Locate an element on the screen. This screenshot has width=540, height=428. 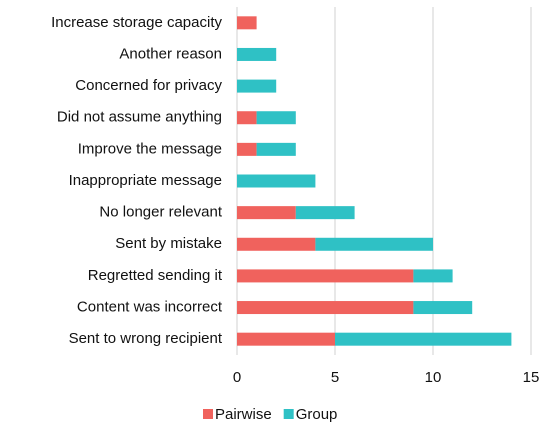
y-tick-label: Did not assume anything is located at coordinates (139, 117).